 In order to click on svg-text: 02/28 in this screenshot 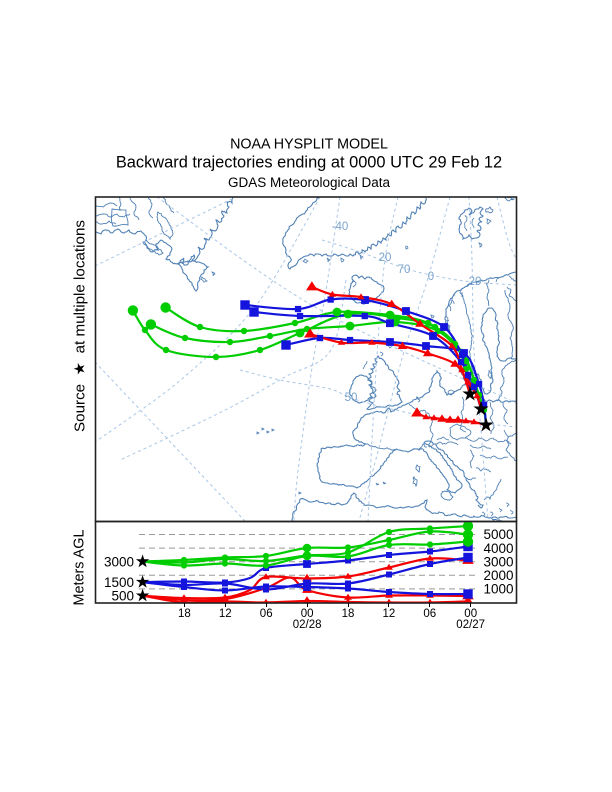, I will do `click(307, 625)`.